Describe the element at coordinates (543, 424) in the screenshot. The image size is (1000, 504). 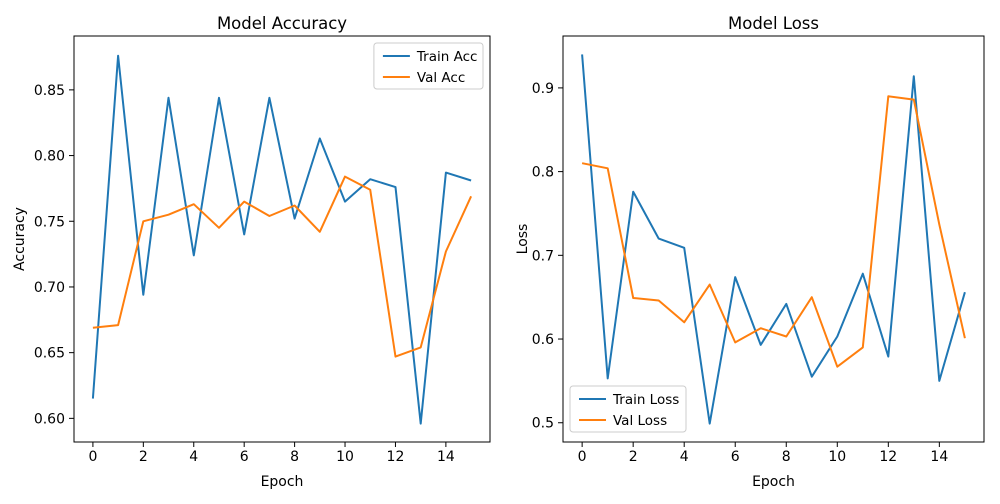
I see `y-tick-label: 0.5` at that location.